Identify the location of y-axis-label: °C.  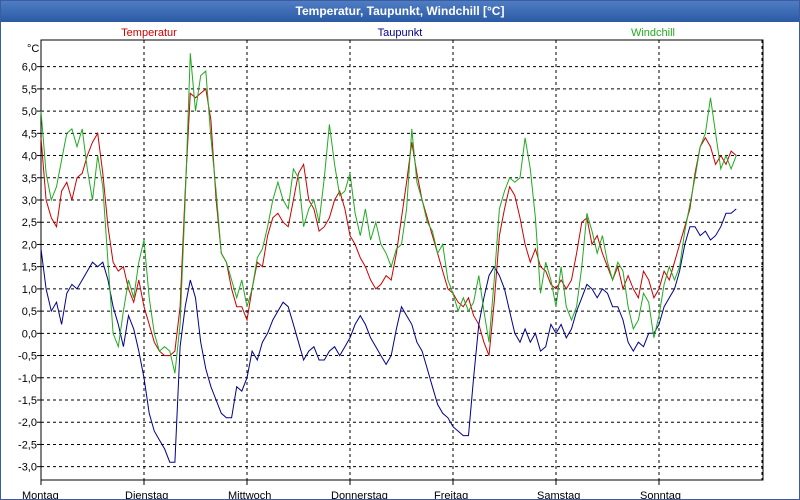
(33, 49).